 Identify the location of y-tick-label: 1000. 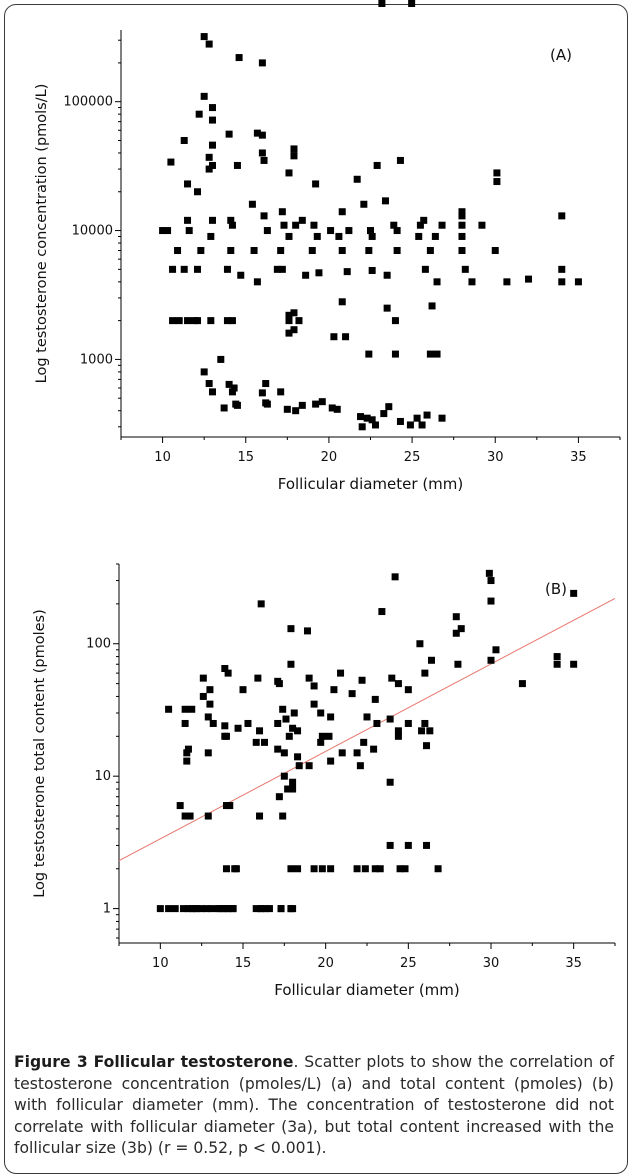
(96, 359).